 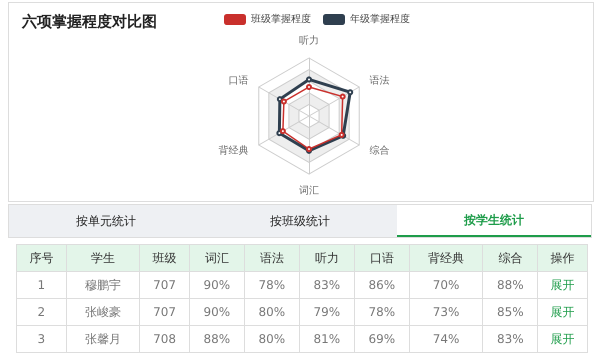 What do you see at coordinates (238, 80) in the screenshot?
I see `spoke-label: 口语` at bounding box center [238, 80].